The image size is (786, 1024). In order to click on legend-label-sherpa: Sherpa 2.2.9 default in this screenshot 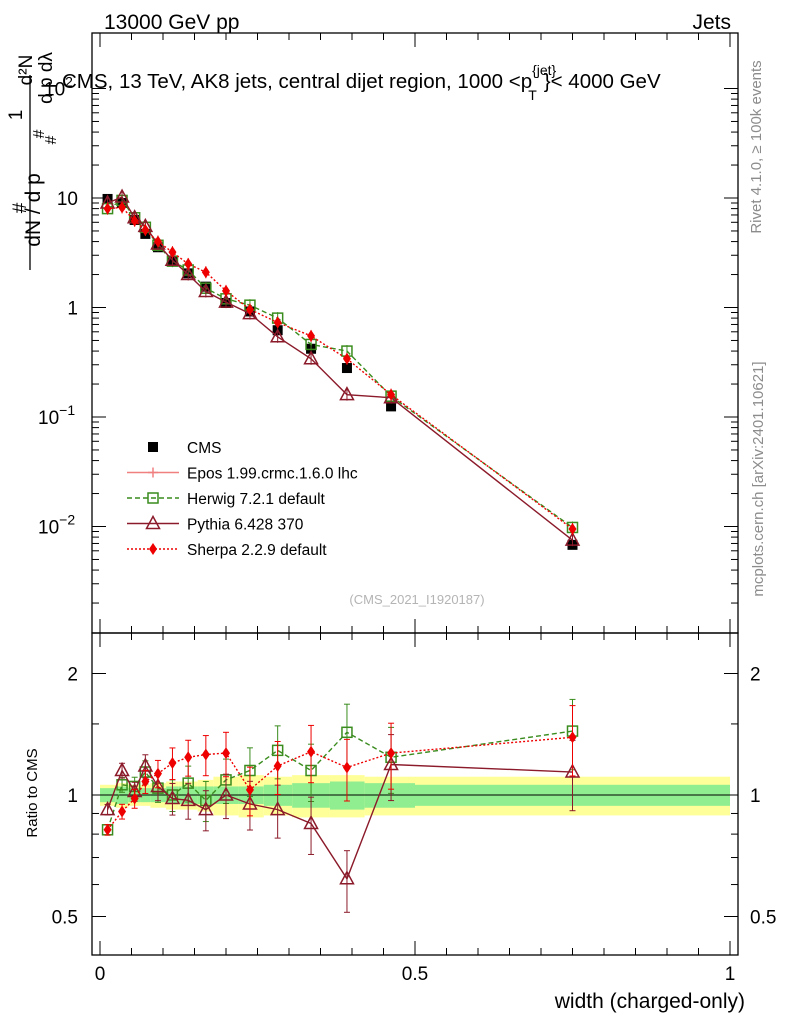, I will do `click(257, 550)`.